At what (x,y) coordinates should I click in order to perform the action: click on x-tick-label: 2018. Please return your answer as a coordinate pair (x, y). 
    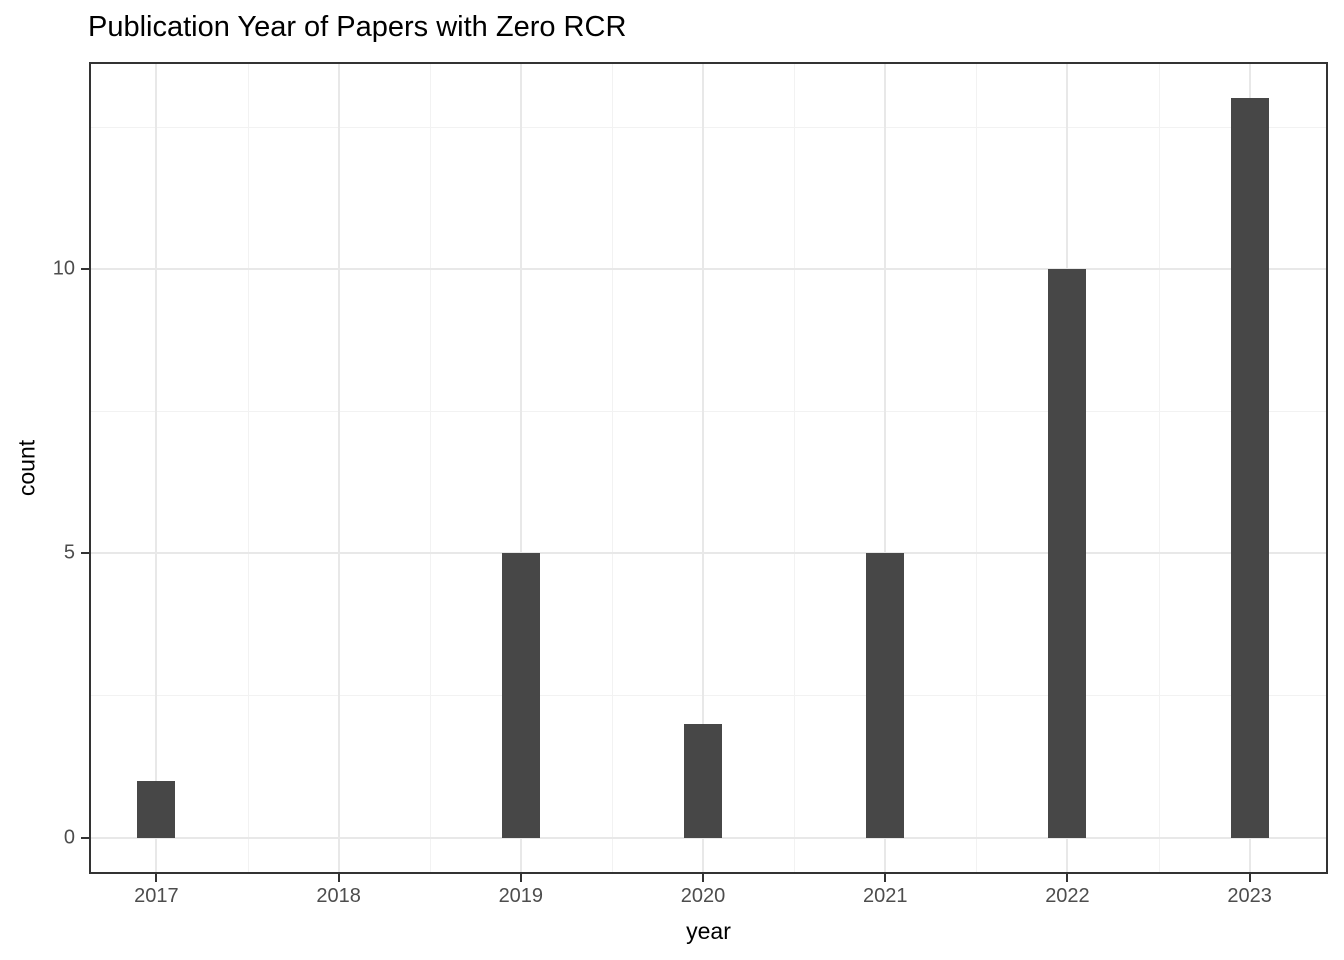
    Looking at the image, I should click on (338, 896).